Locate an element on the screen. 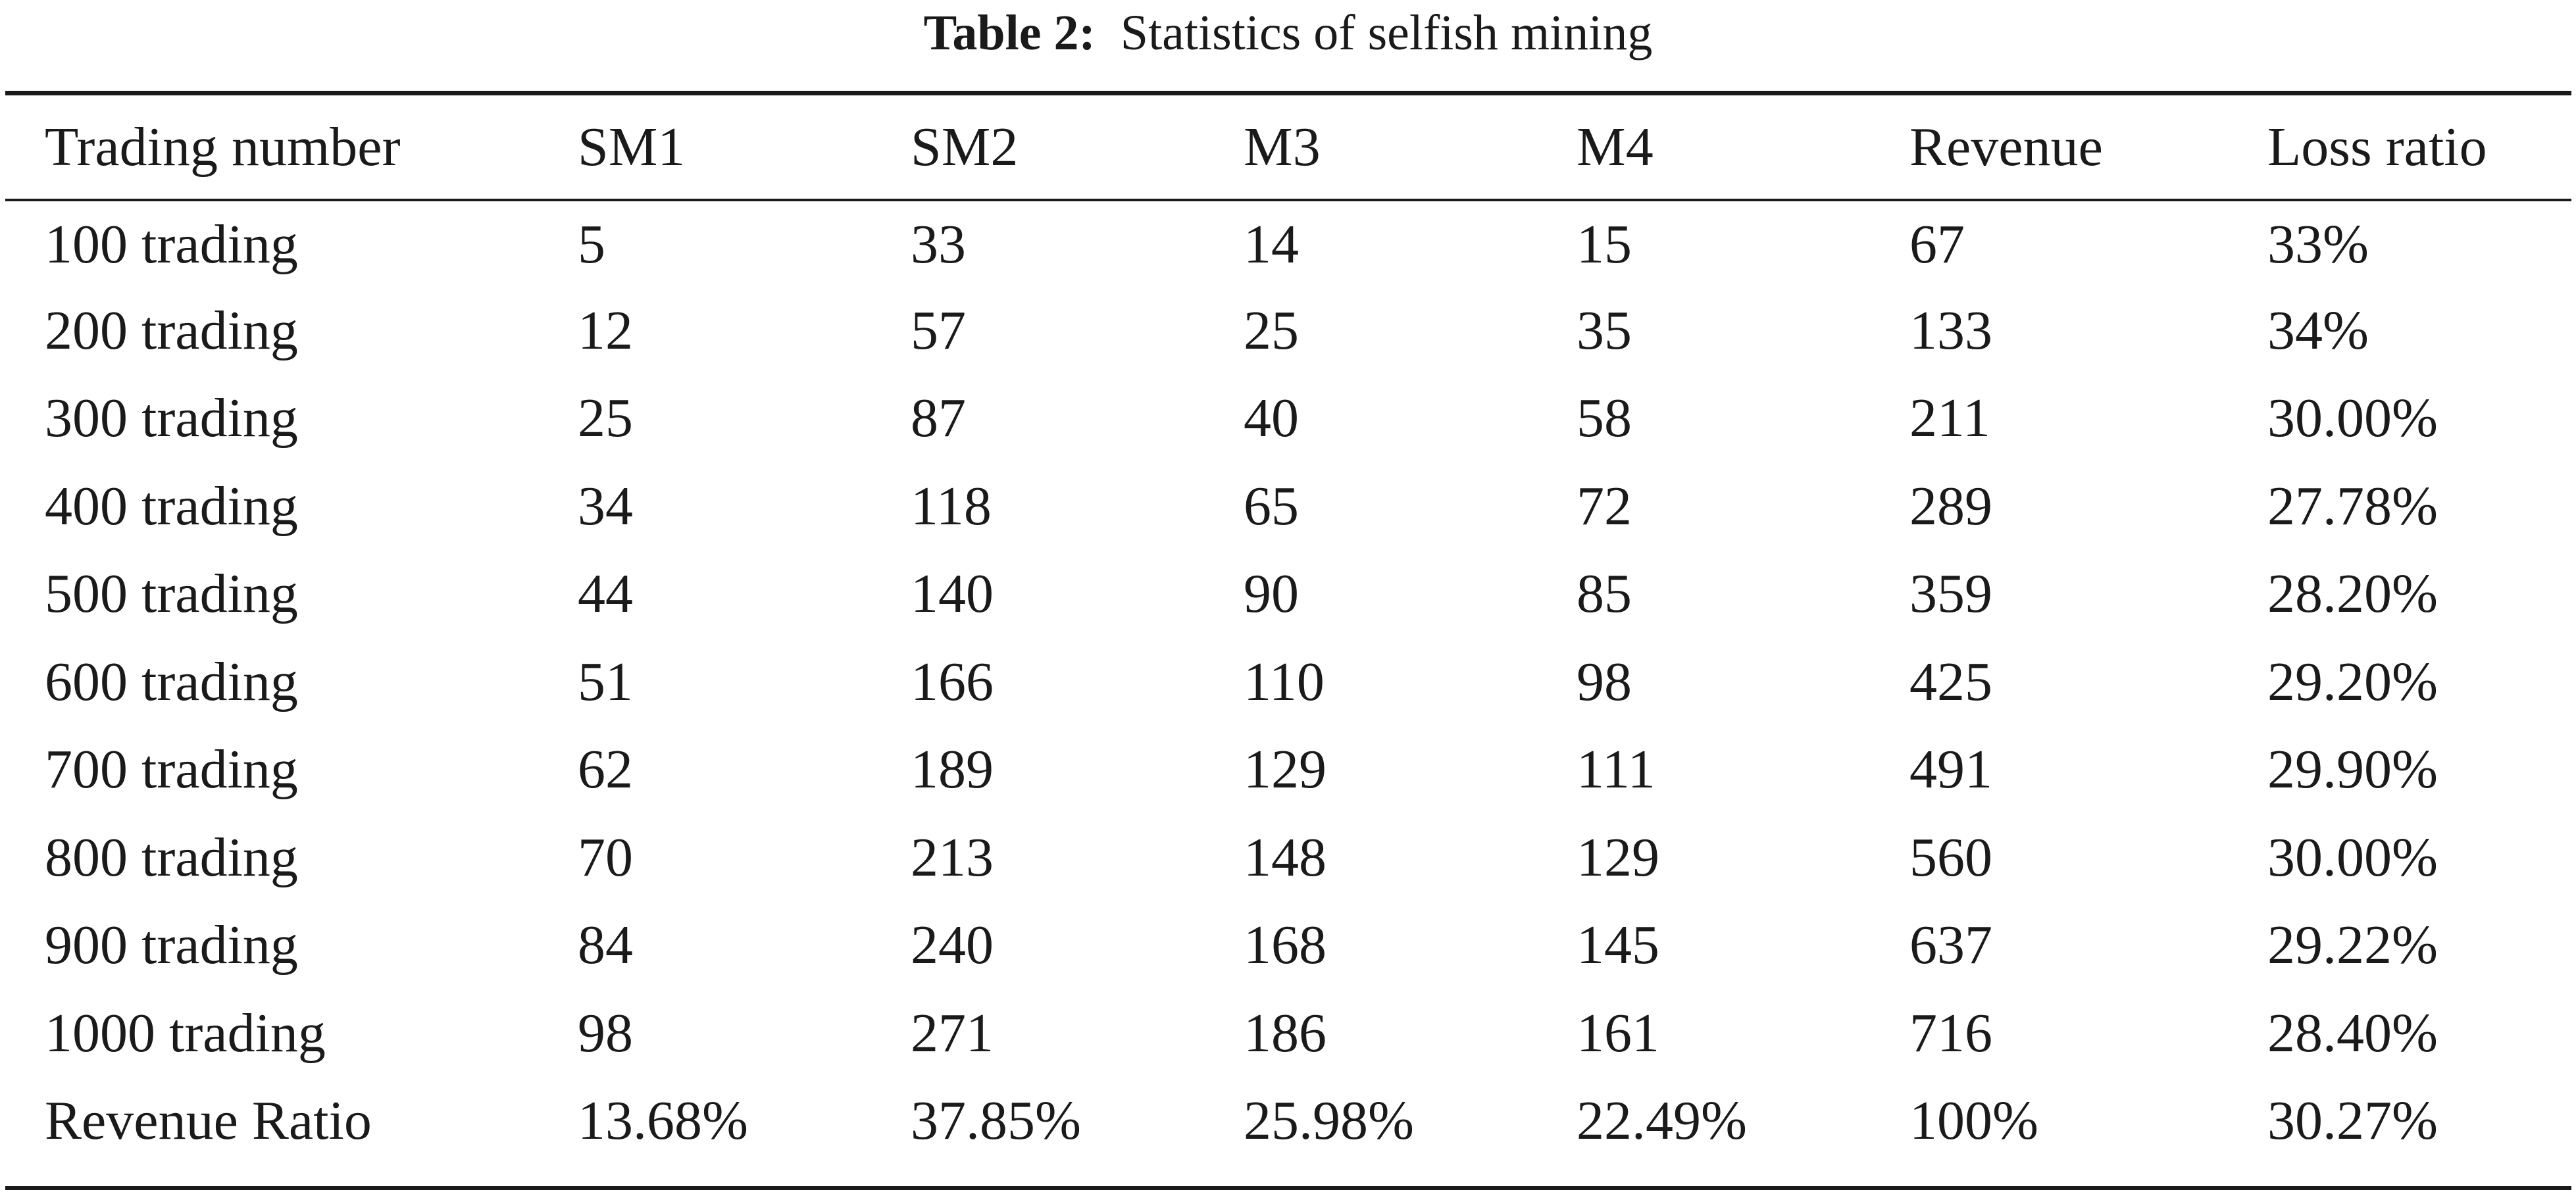  table-cell: 29.20% is located at coordinates (2352, 681).